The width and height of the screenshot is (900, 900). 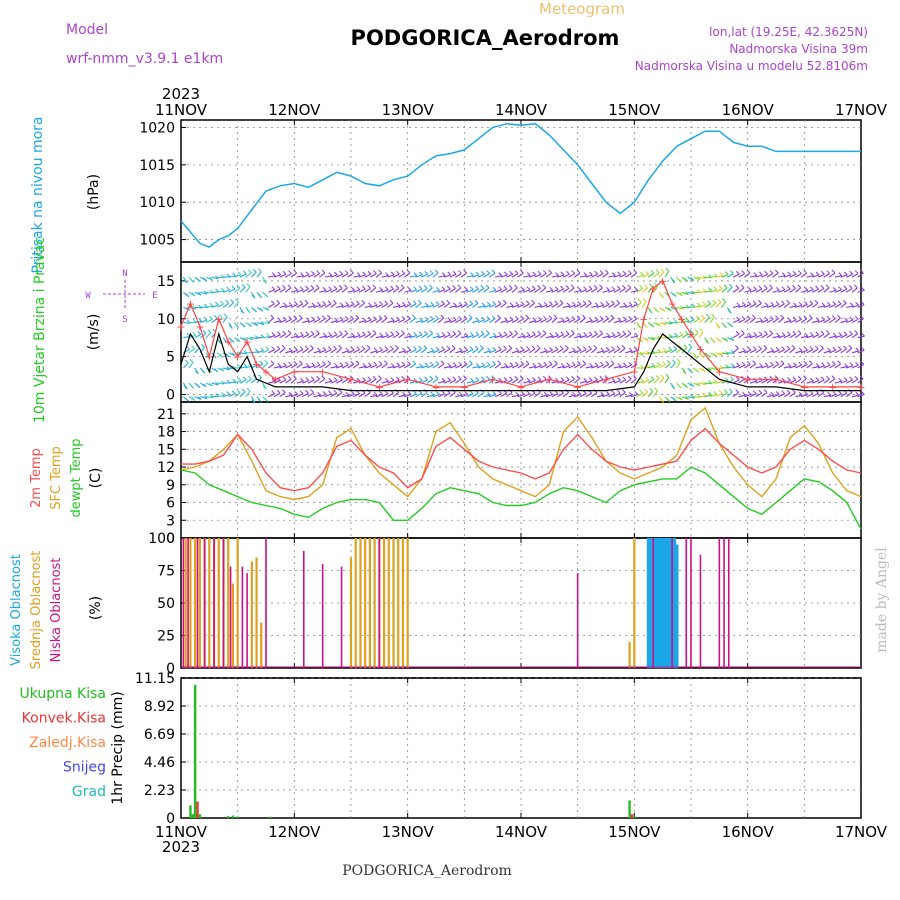 What do you see at coordinates (166, 572) in the screenshot?
I see `y-tick-label: 75` at bounding box center [166, 572].